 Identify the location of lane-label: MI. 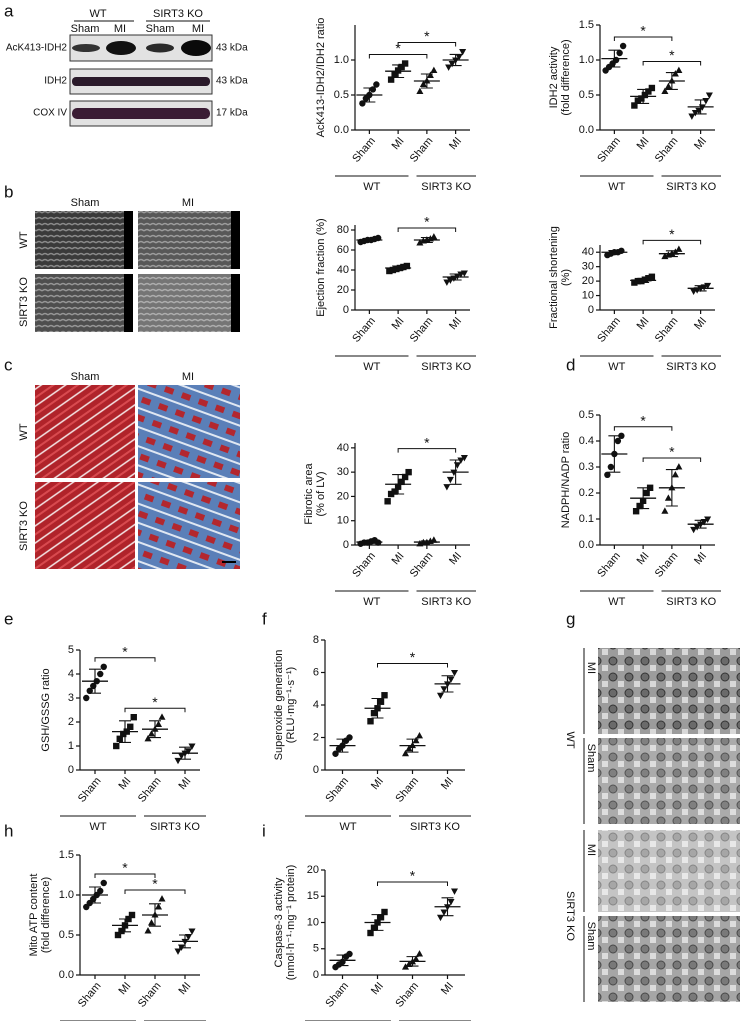
(120, 29).